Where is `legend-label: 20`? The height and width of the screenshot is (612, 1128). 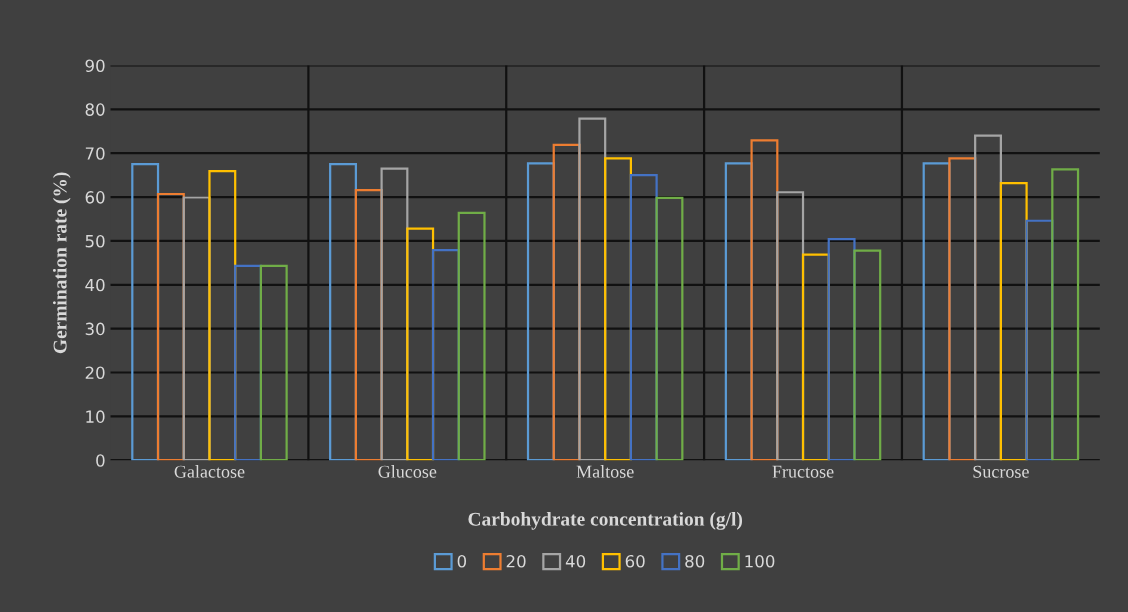 legend-label: 20 is located at coordinates (516, 561).